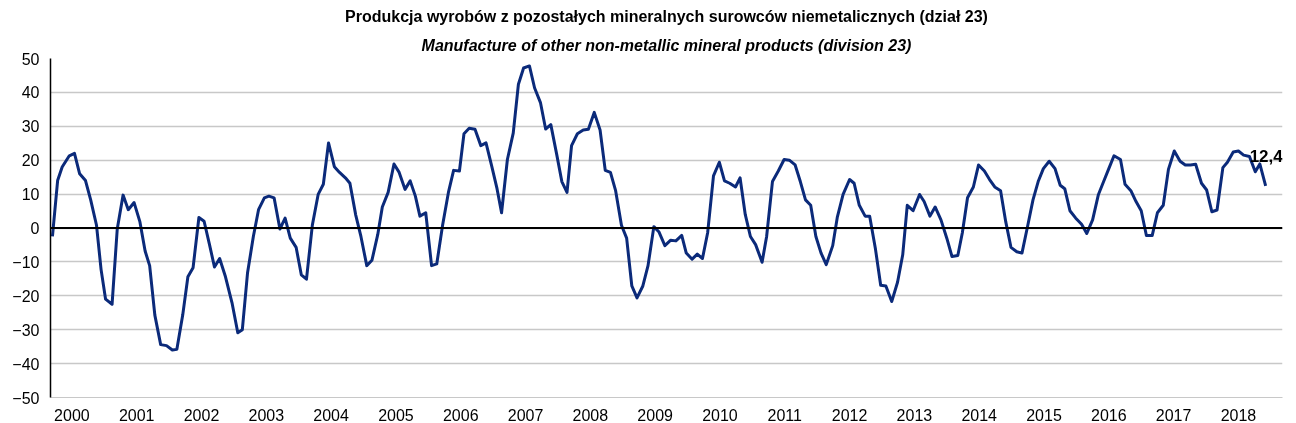 Image resolution: width=1296 pixels, height=423 pixels. What do you see at coordinates (460, 414) in the screenshot?
I see `x-tick-label: 2006` at bounding box center [460, 414].